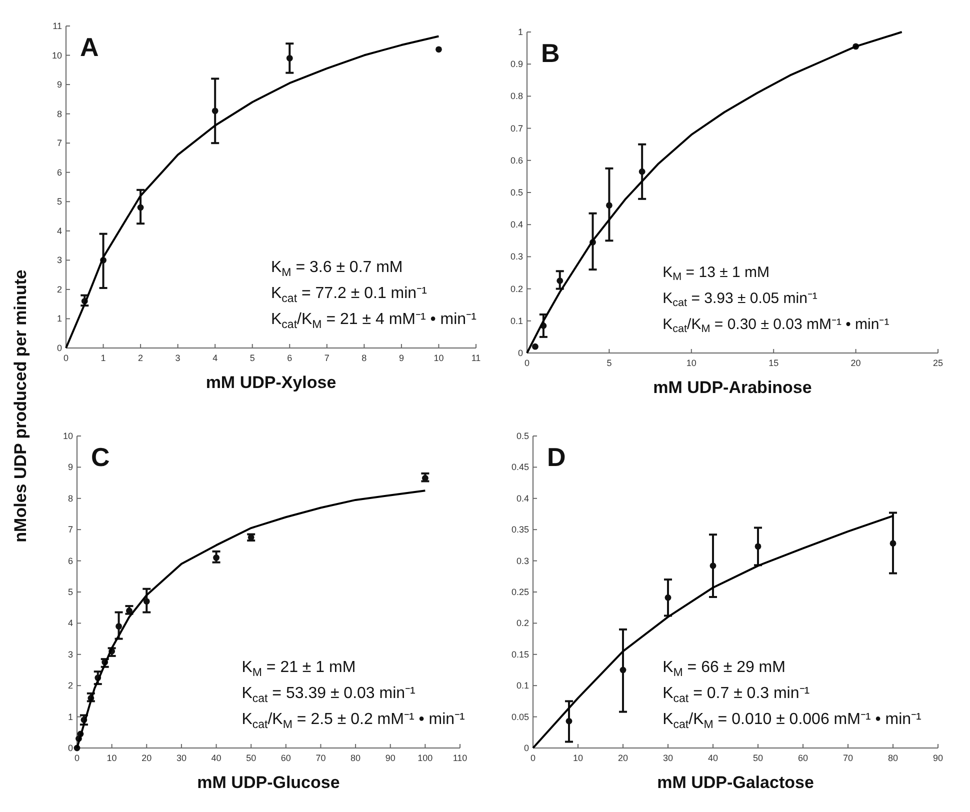 Image resolution: width=970 pixels, height=812 pixels. What do you see at coordinates (520, 467) in the screenshot?
I see `y-tick-label: 0.45` at bounding box center [520, 467].